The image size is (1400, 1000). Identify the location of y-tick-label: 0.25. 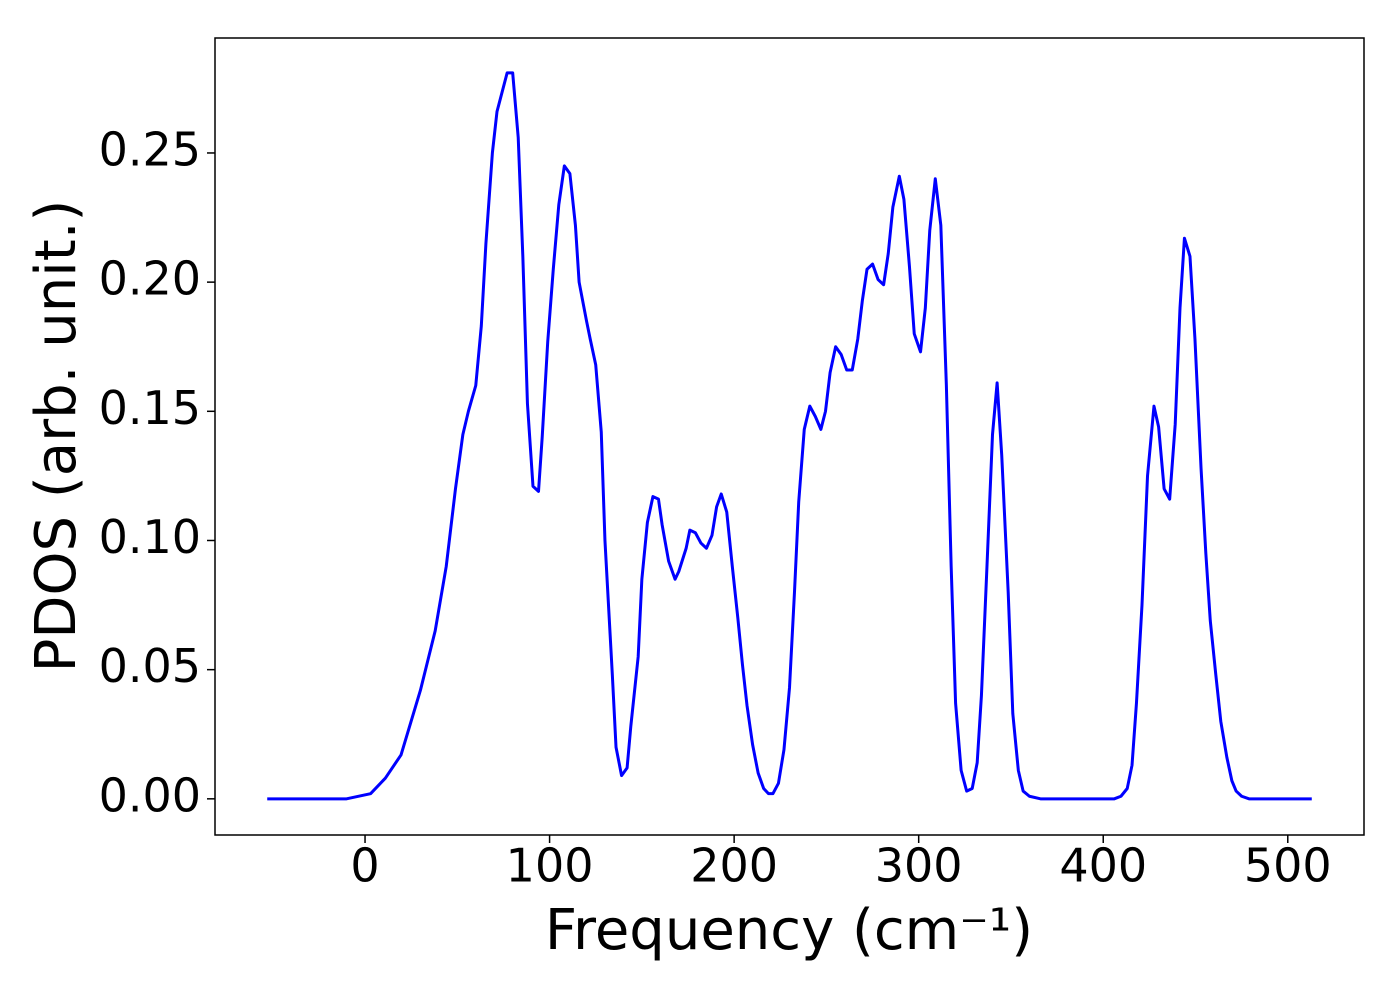
(150, 149).